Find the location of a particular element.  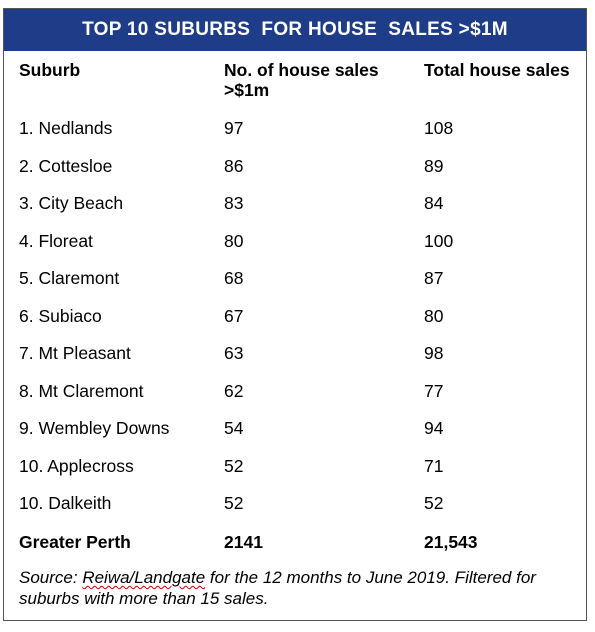

cell-sales-over-1m: 83 is located at coordinates (234, 203).